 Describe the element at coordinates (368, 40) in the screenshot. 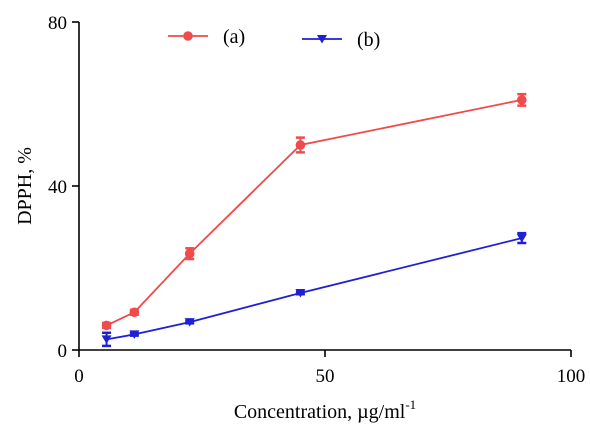

I see `legend-label-1: (b)` at that location.